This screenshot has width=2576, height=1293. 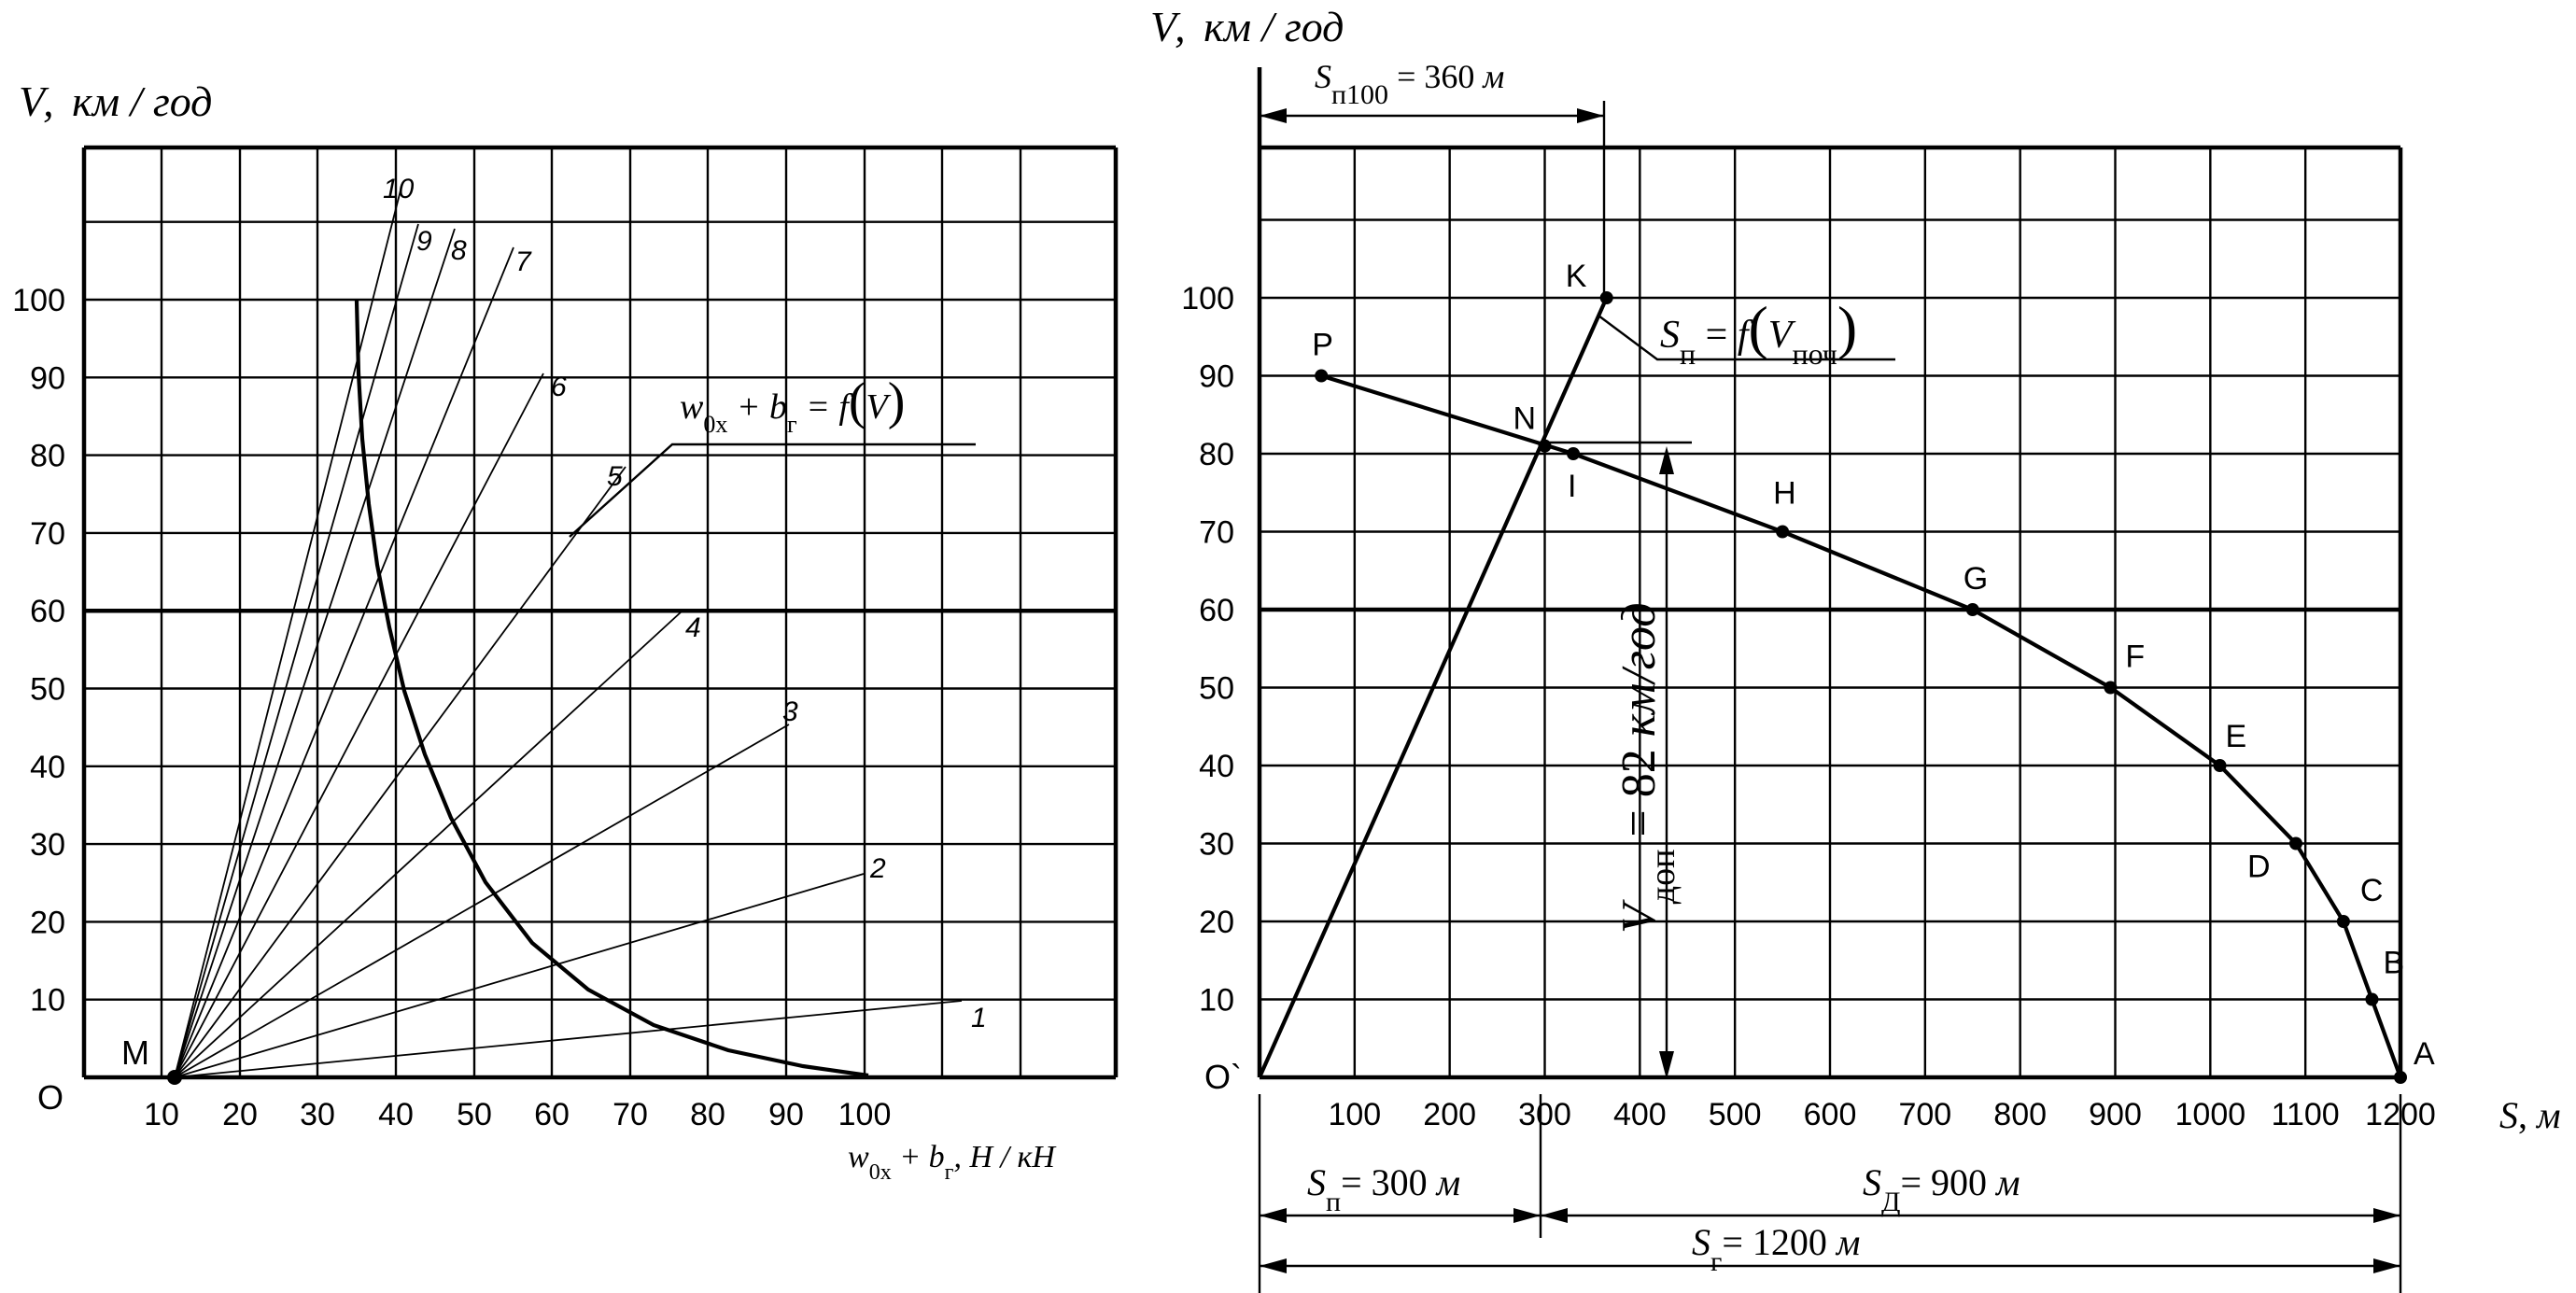 What do you see at coordinates (1574, 454) in the screenshot?
I see `point-I` at bounding box center [1574, 454].